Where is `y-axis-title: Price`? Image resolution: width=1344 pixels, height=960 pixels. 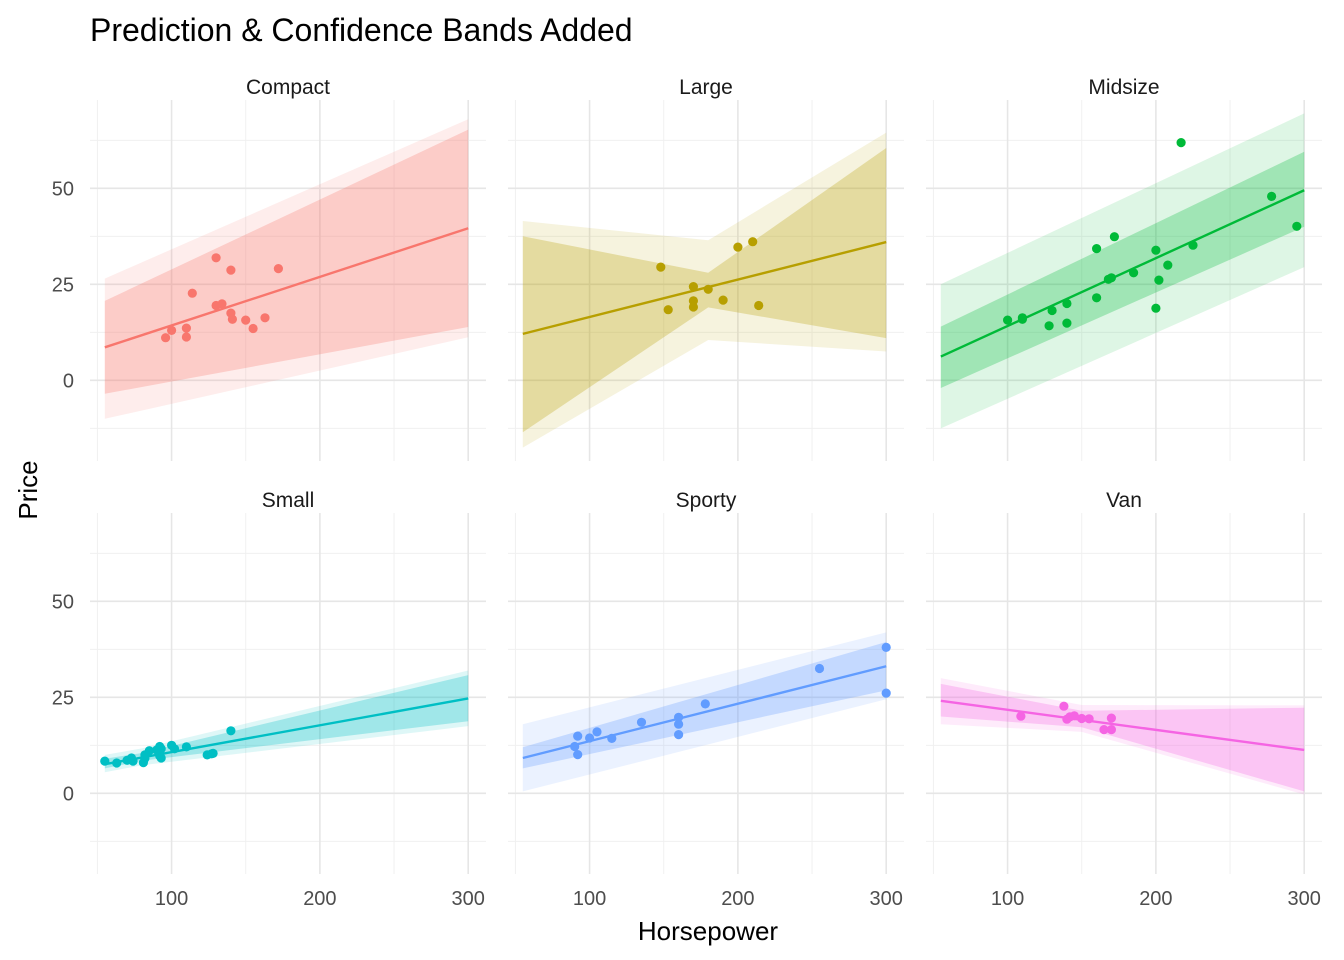
y-axis-title: Price is located at coordinates (28, 489).